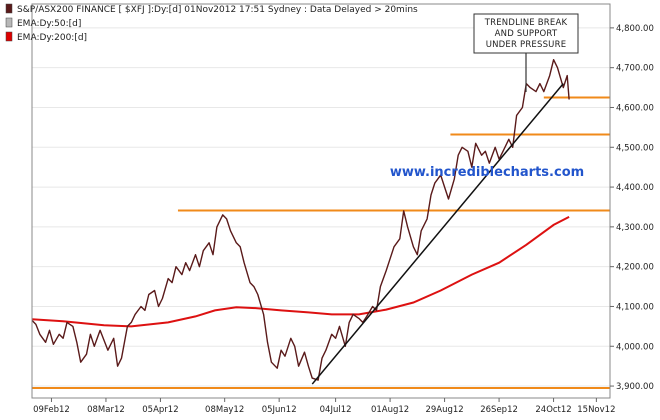 Image resolution: width=660 pixels, height=420 pixels. Describe the element at coordinates (635, 188) in the screenshot. I see `y-tick-label: 4,400.00` at that location.